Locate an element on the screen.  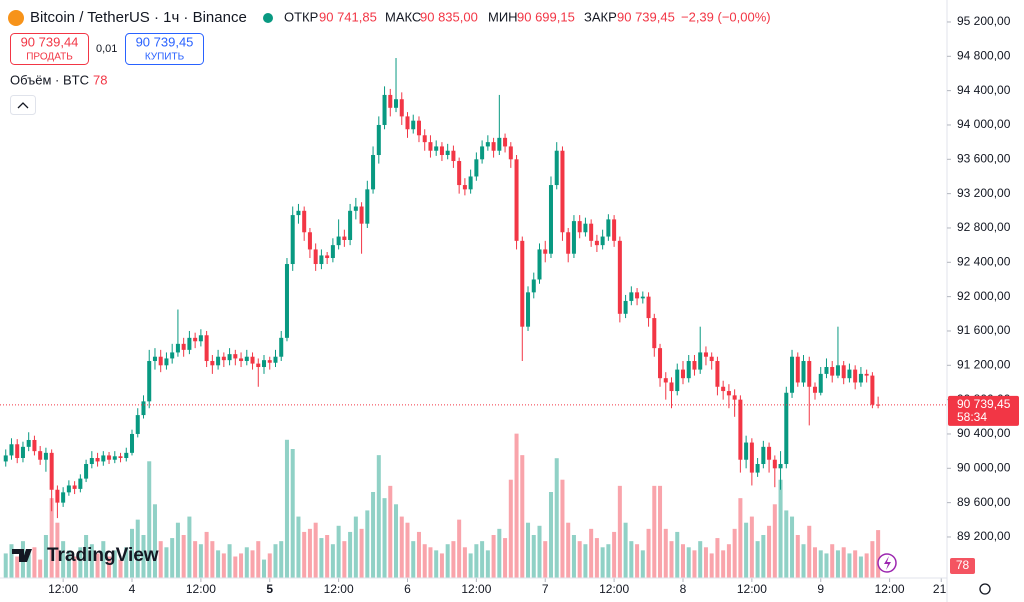
y-tick-label: 91 600,00 is located at coordinates (984, 330).